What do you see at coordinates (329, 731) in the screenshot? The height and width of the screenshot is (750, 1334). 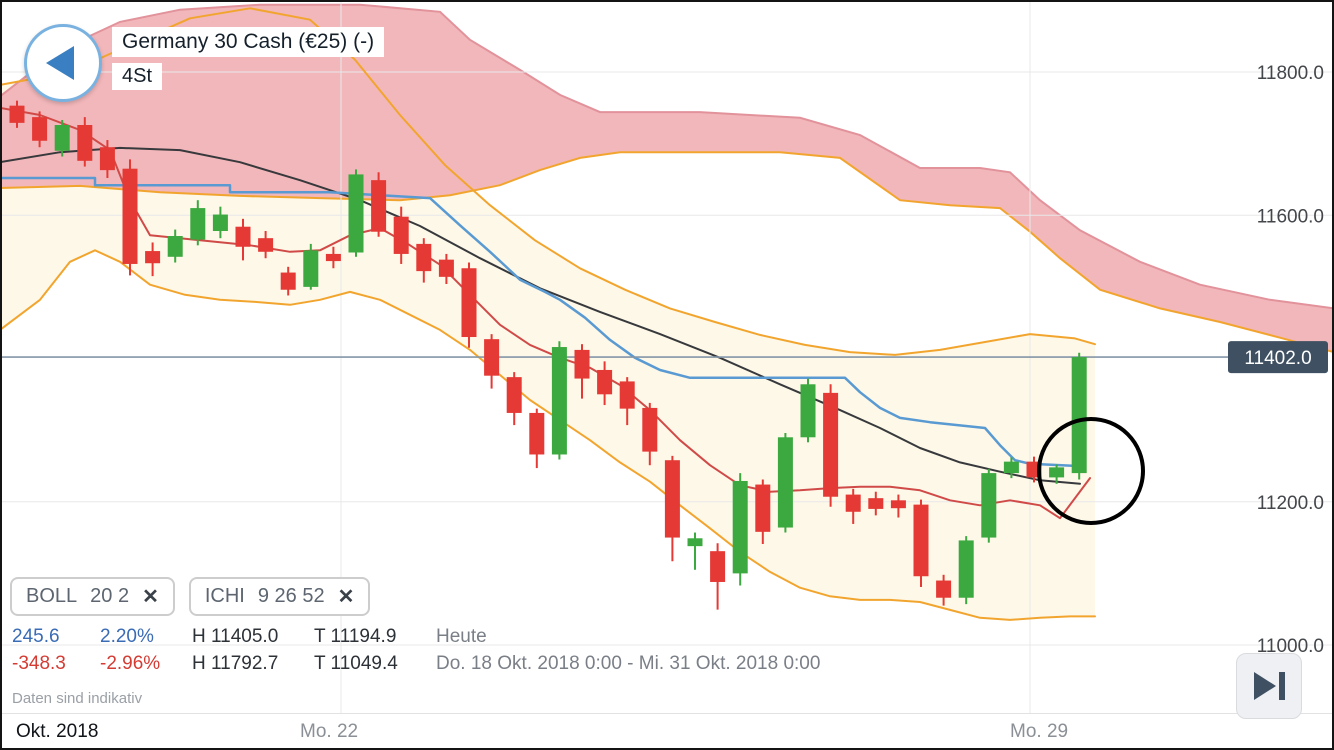 I see `time-axis-label: Mo. 22` at bounding box center [329, 731].